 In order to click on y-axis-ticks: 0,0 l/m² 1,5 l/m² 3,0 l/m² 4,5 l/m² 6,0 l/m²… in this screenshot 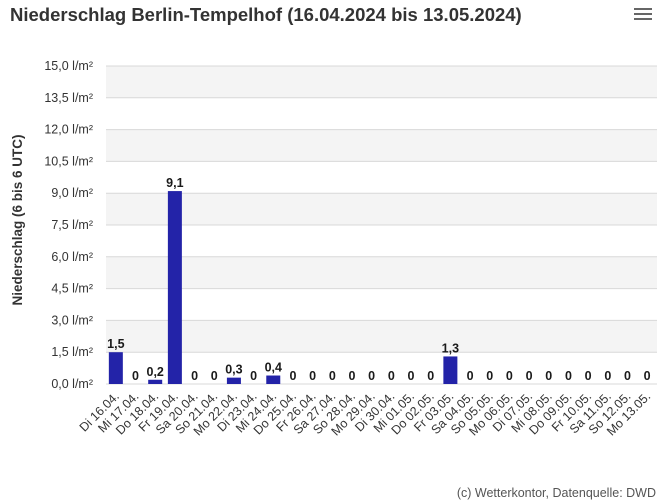, I will do `click(68, 225)`.